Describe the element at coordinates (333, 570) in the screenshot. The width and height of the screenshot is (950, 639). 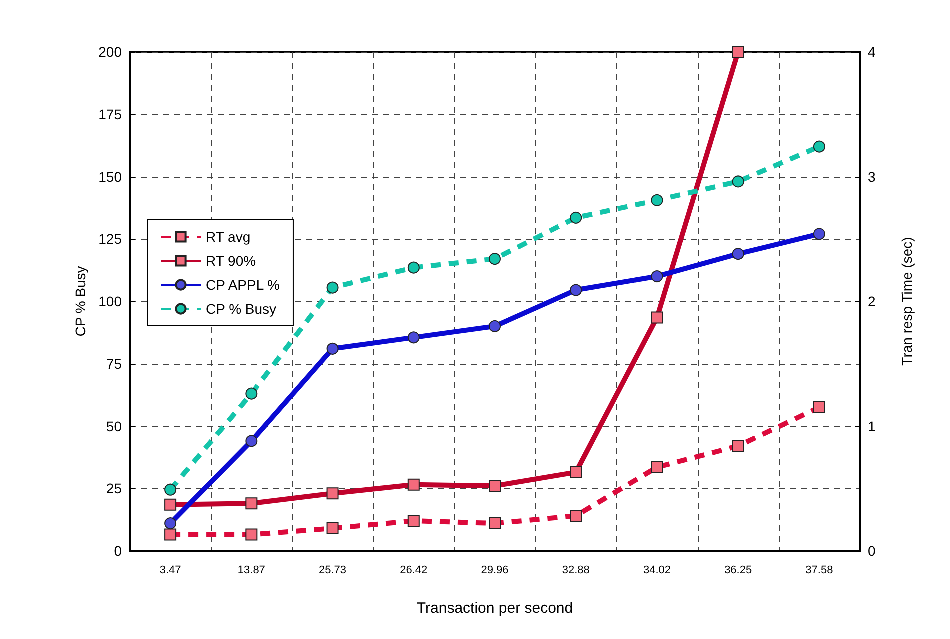
I see `x-tick-label: 25.73` at that location.